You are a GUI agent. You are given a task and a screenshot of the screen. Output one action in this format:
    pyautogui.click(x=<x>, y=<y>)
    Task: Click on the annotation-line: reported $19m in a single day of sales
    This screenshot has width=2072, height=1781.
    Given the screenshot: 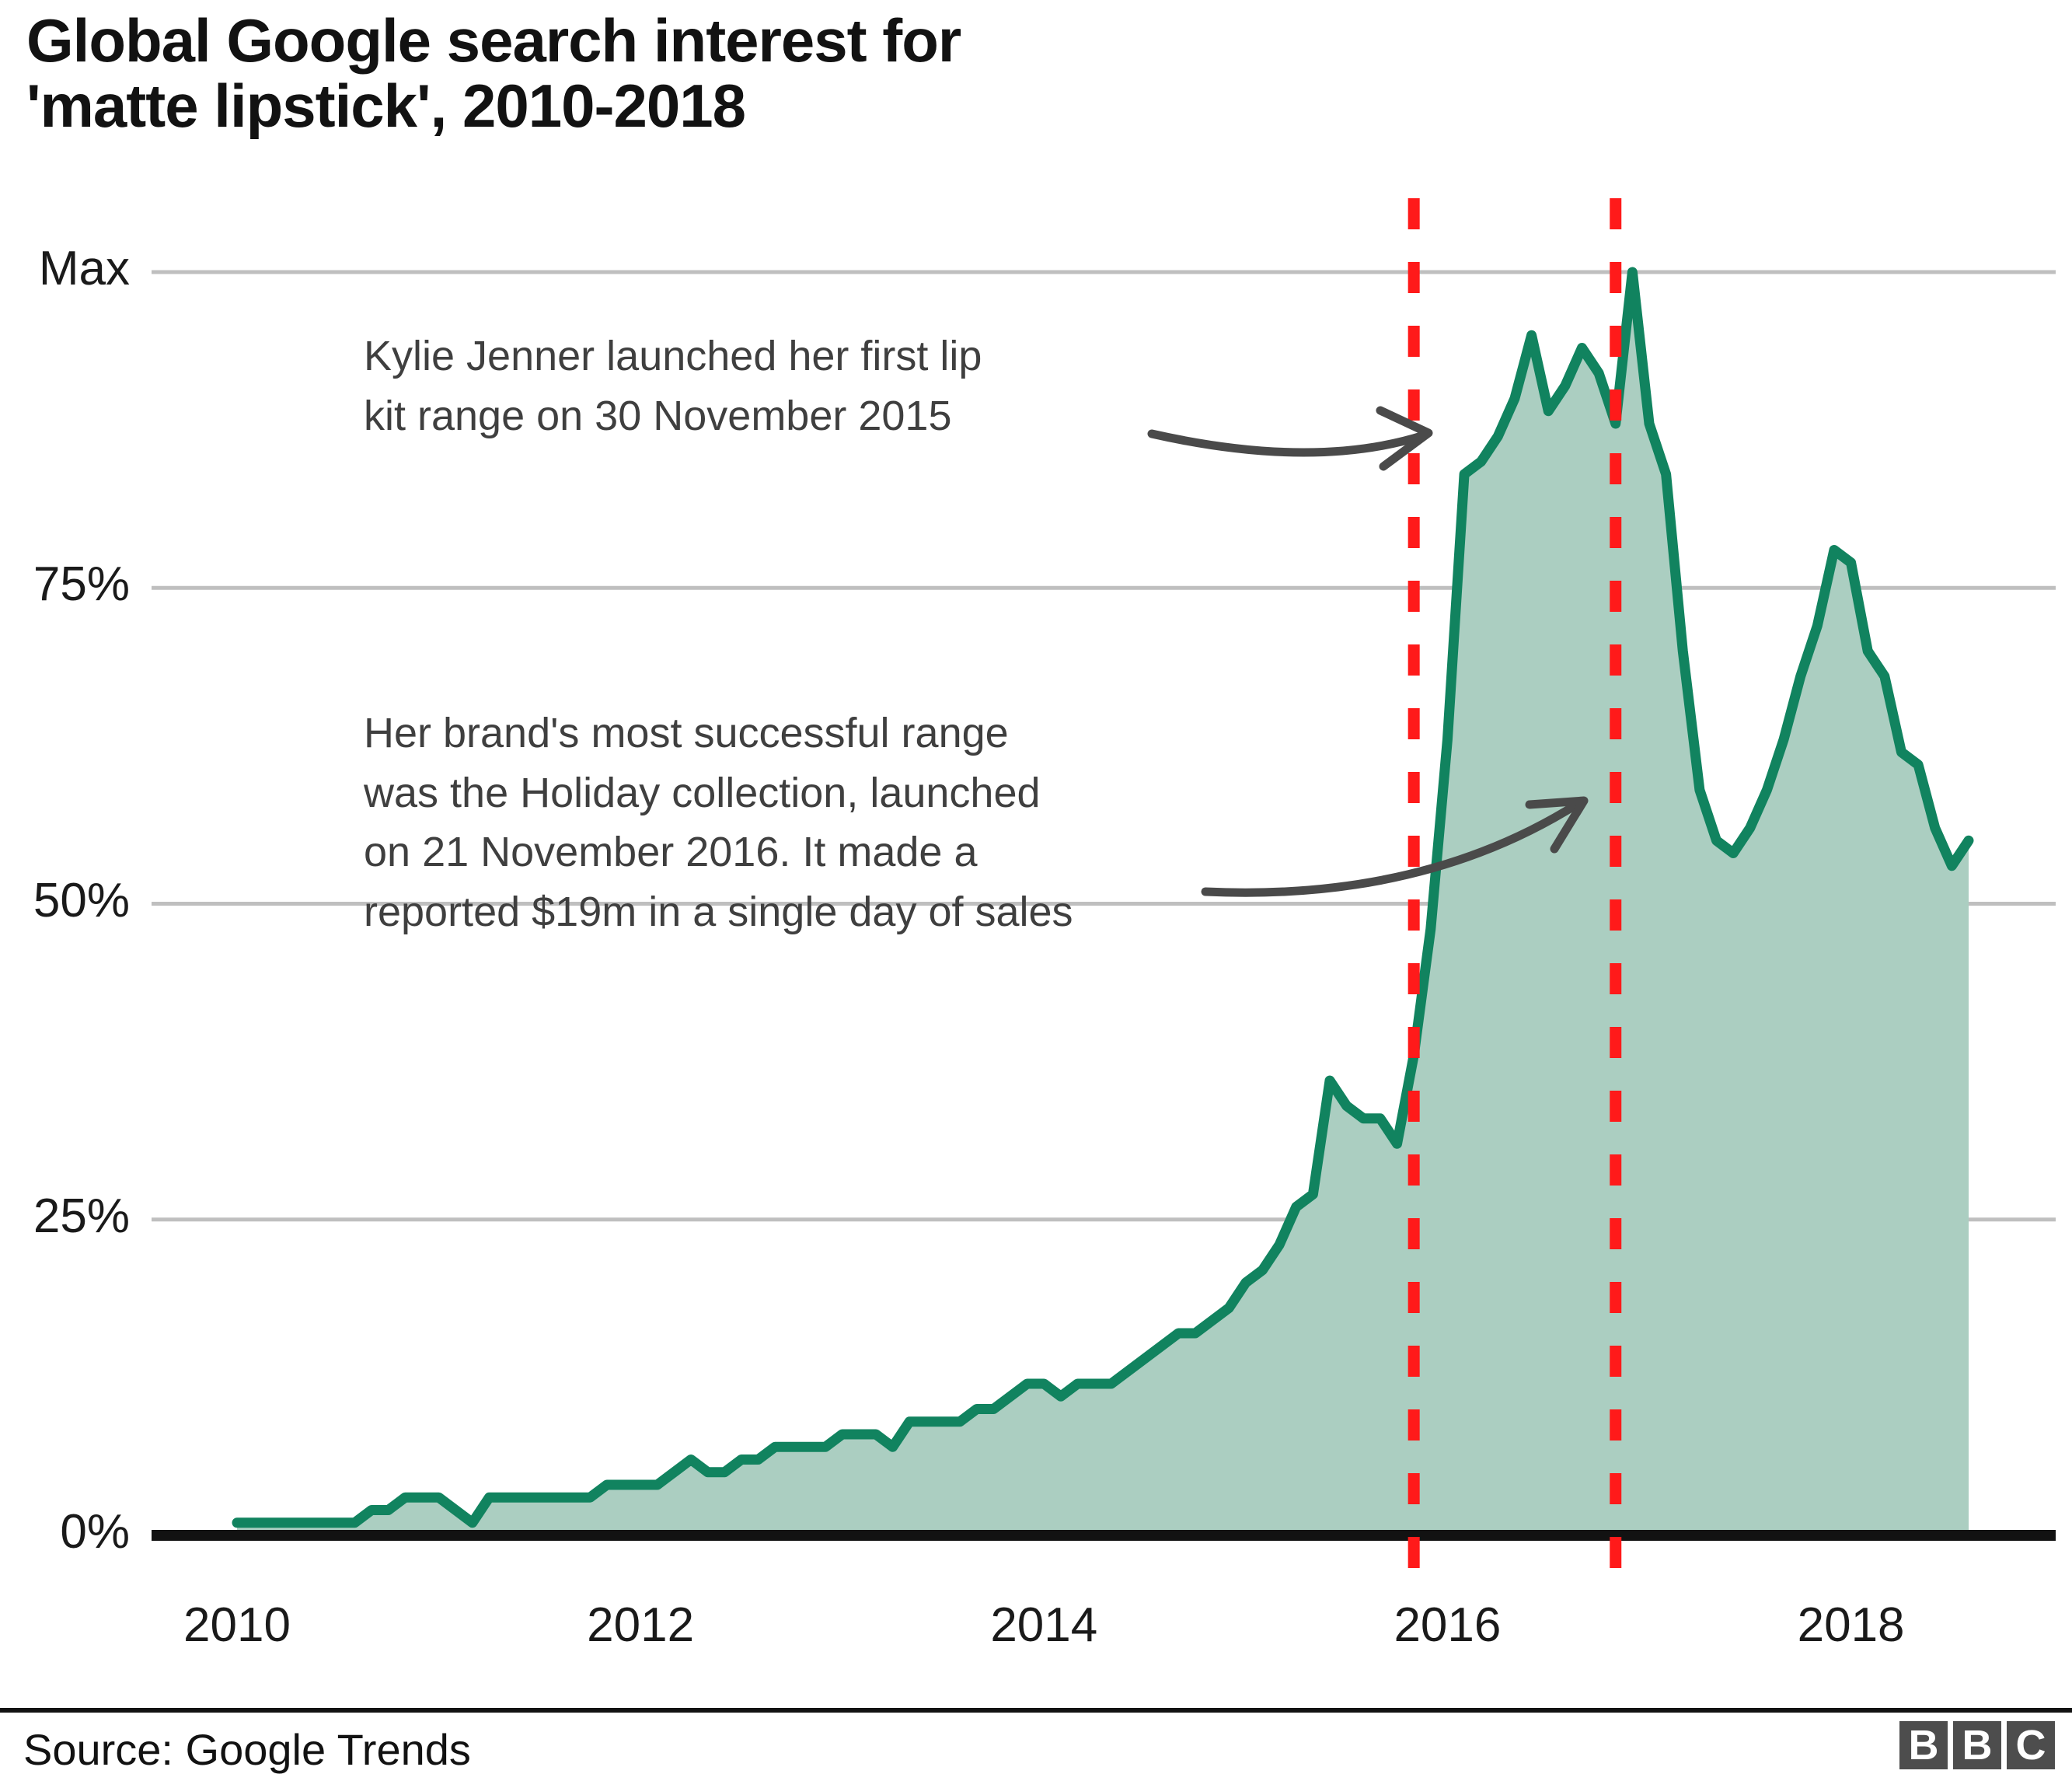 What is the action you would take?
    pyautogui.click(x=718, y=912)
    